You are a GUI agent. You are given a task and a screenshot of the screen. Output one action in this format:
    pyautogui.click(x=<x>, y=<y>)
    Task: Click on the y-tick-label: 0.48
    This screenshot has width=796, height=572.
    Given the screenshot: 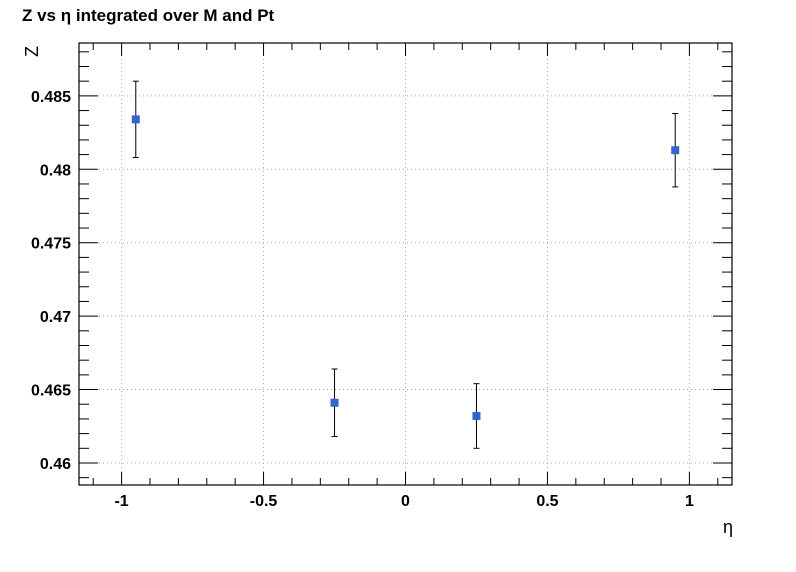 What is the action you would take?
    pyautogui.click(x=55, y=170)
    